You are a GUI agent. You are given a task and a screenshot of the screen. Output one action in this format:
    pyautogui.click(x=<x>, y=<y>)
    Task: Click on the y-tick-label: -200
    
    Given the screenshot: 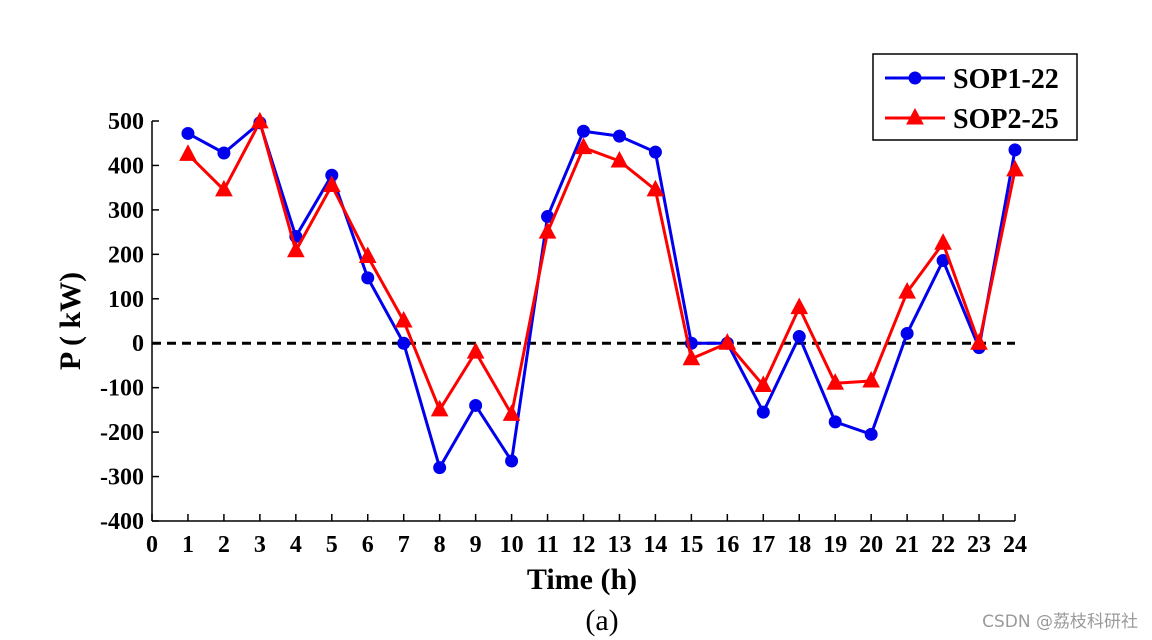 What is the action you would take?
    pyautogui.click(x=122, y=433)
    